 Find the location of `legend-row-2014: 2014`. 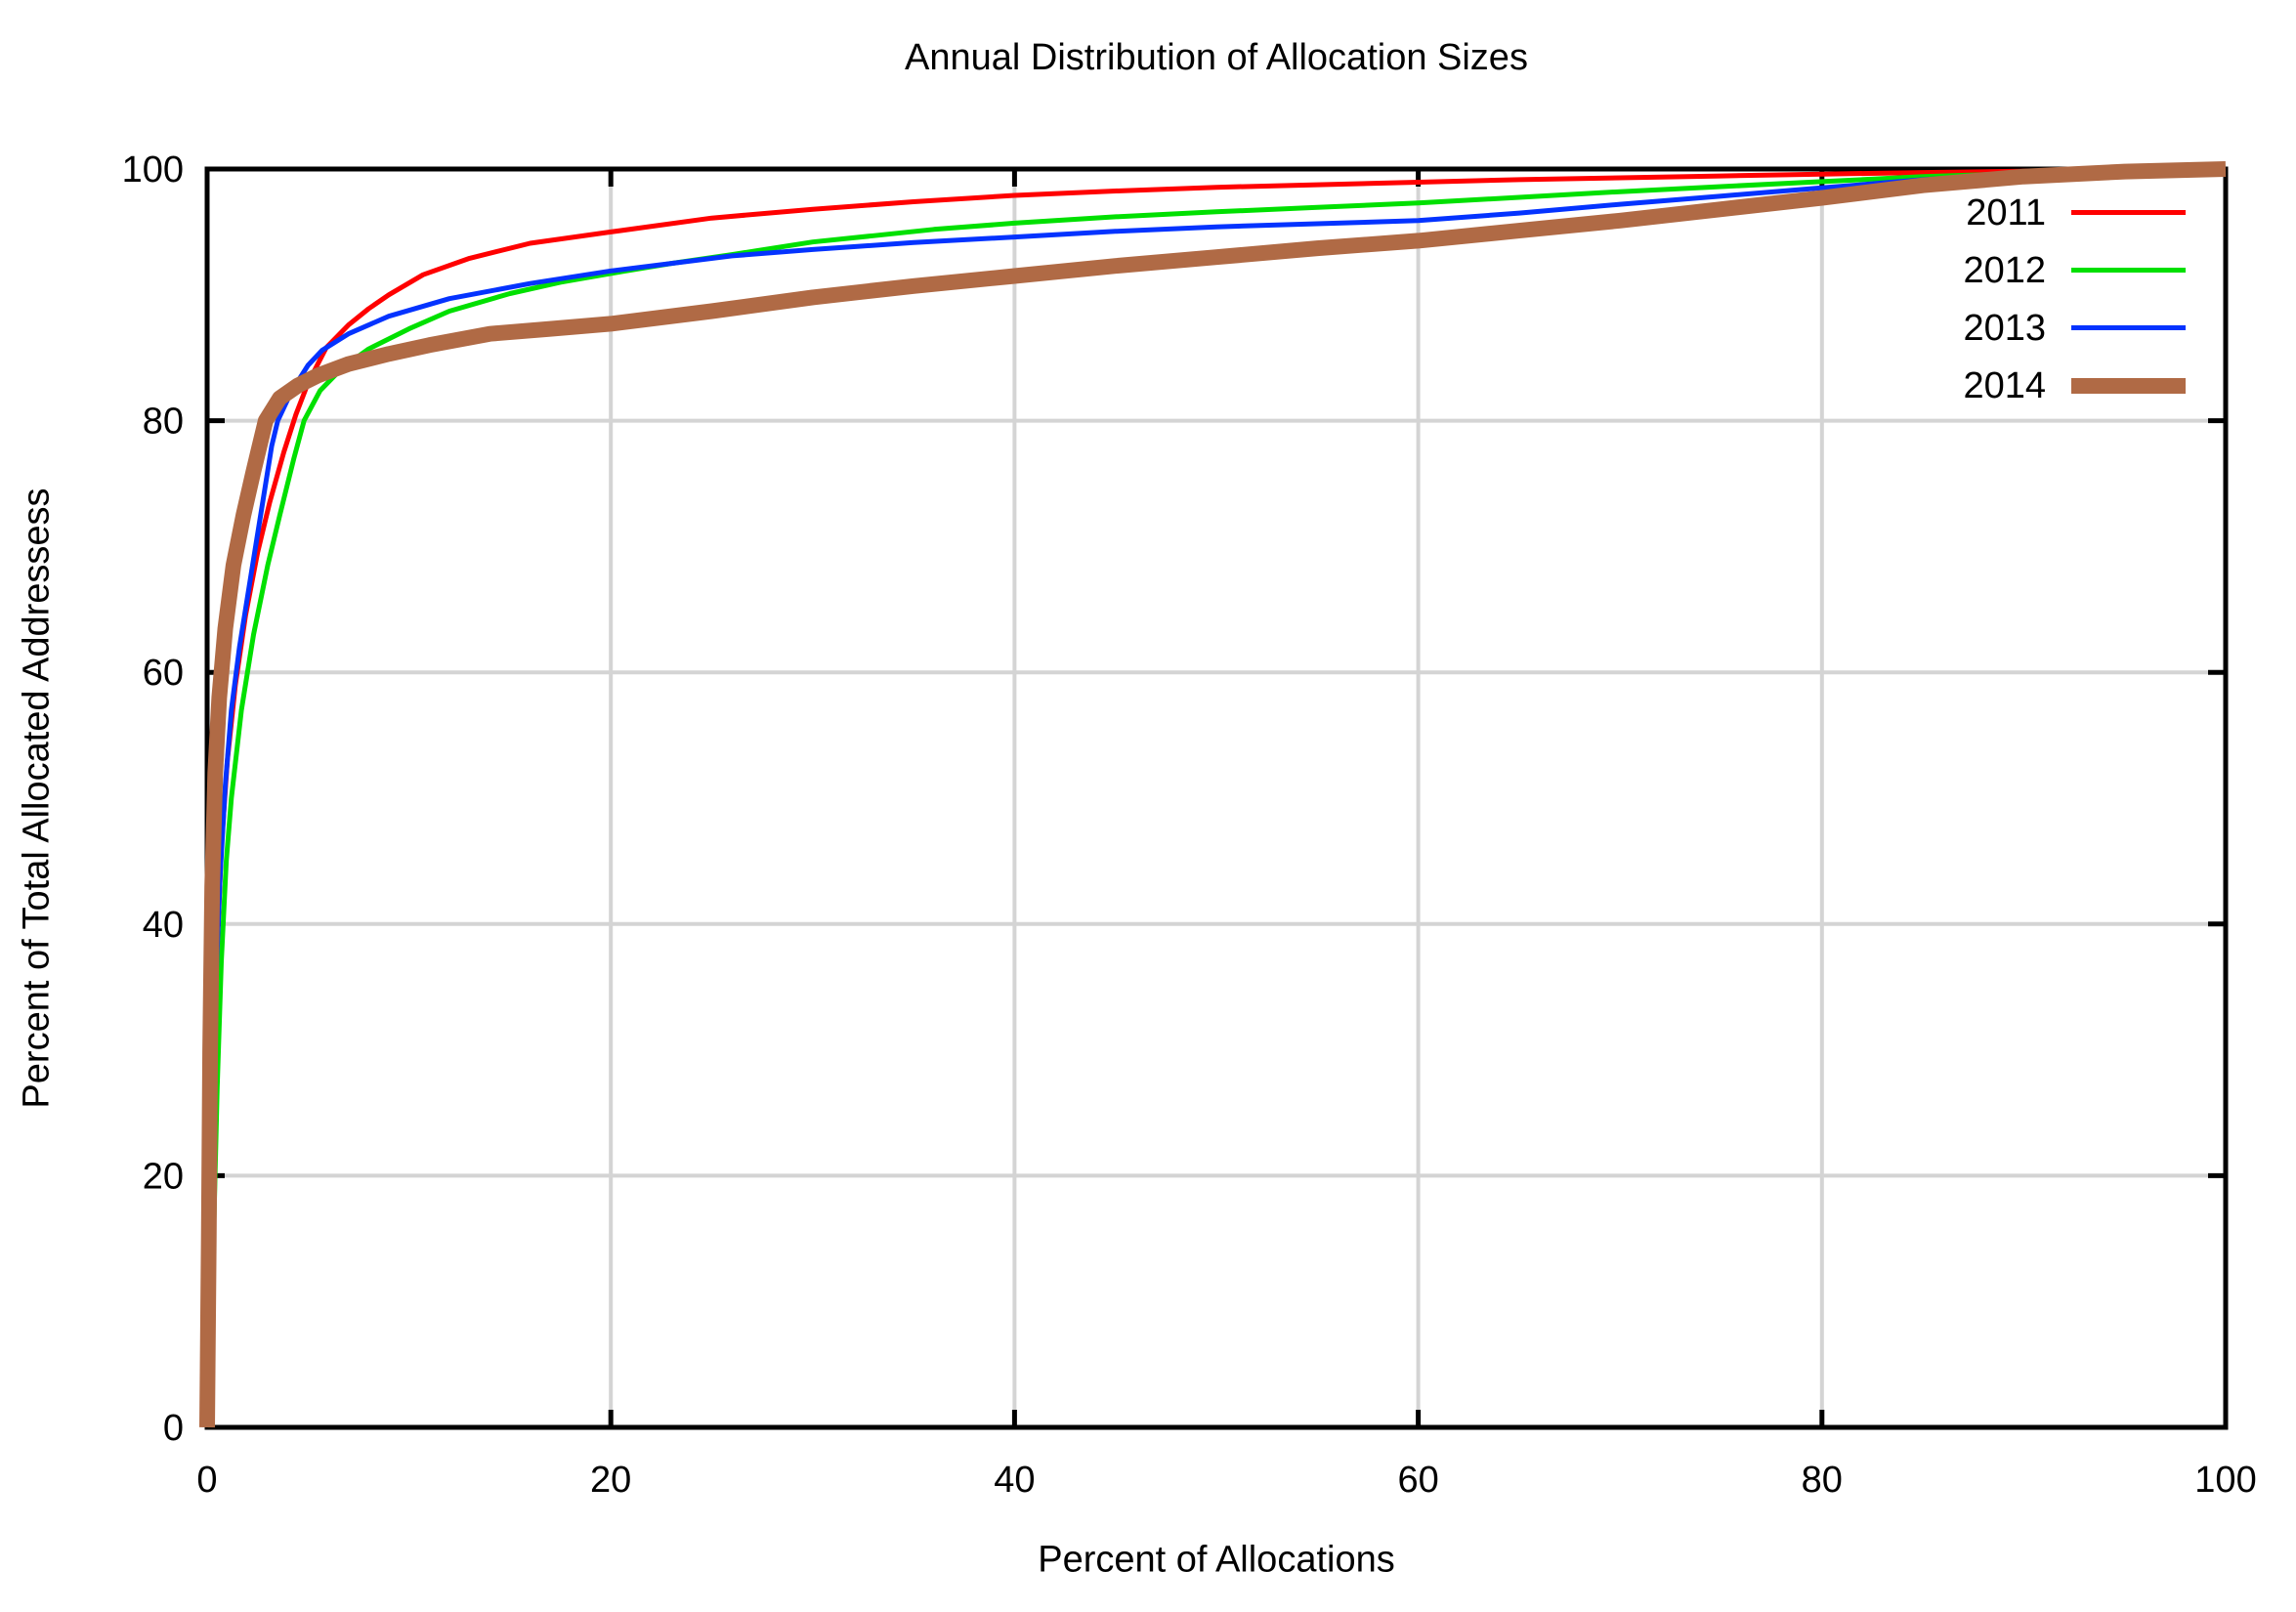

legend-row-2014: 2014 is located at coordinates (2074, 385).